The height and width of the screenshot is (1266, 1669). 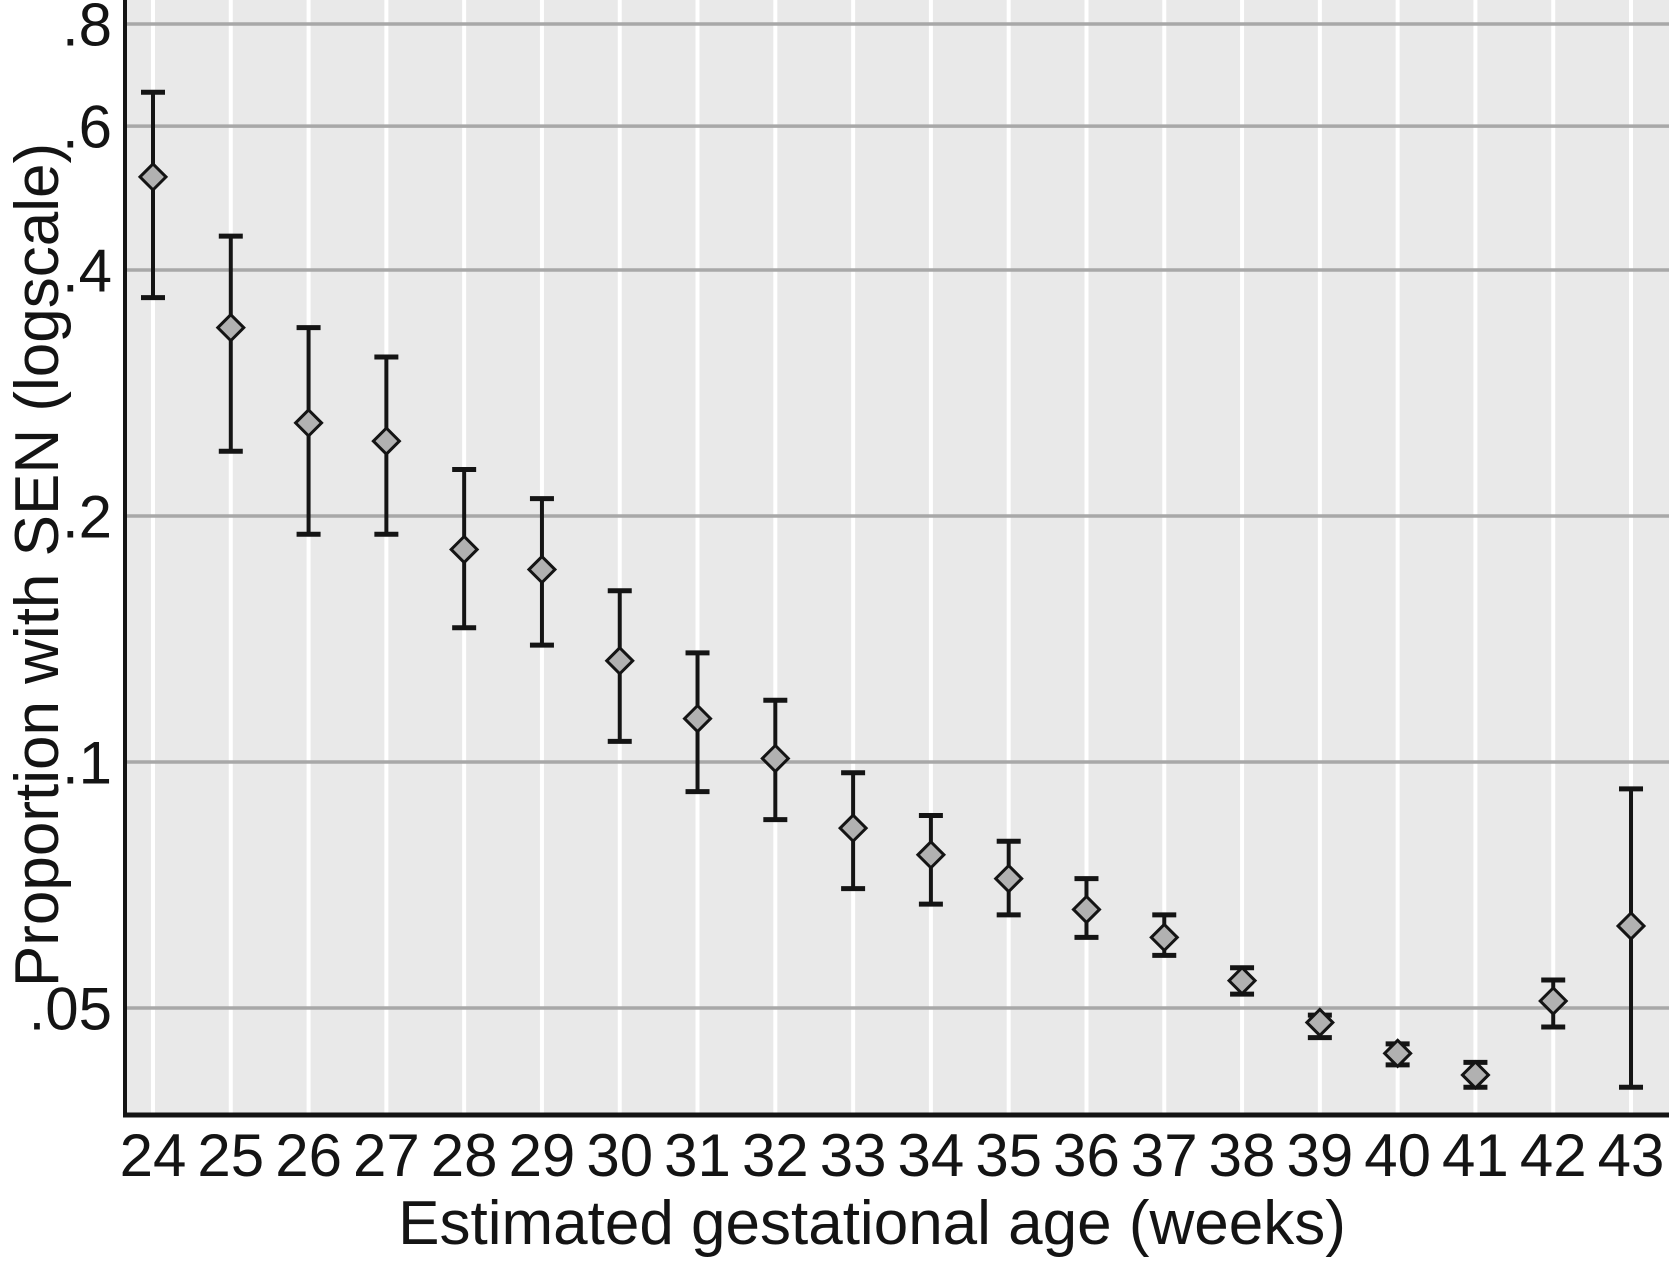 I want to click on x-tick-label-31: 31, so click(x=697, y=1155).